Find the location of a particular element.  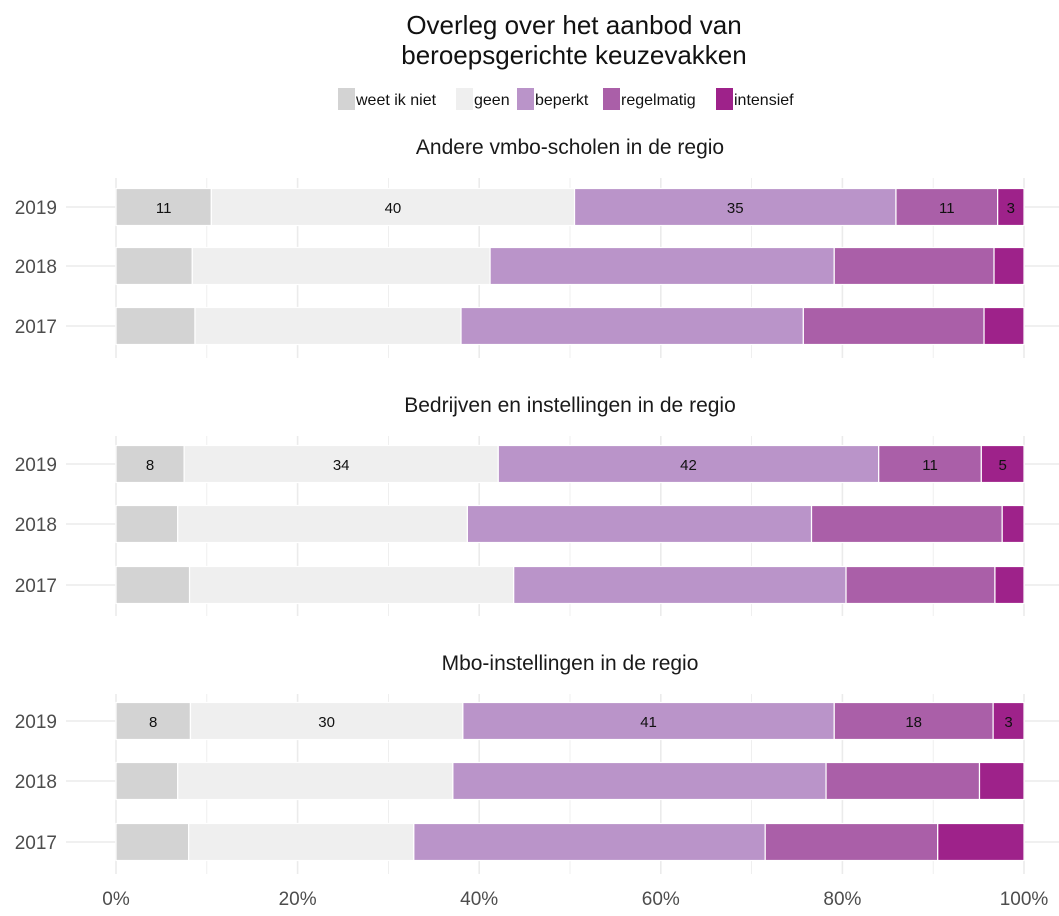

x-tick-label: 100% is located at coordinates (1024, 899).